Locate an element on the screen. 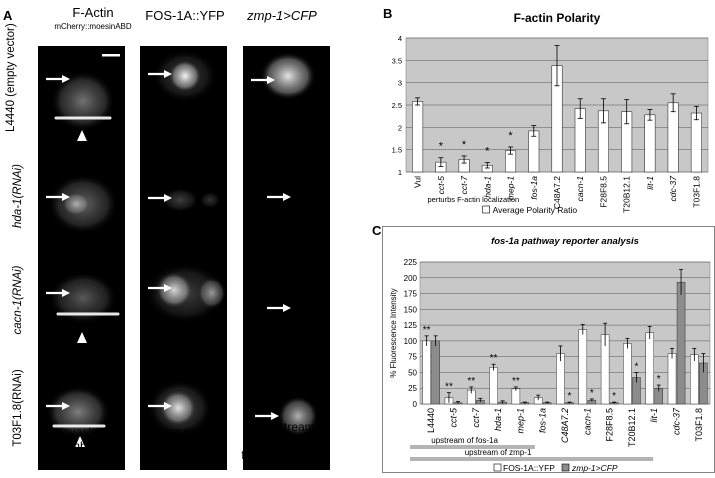 The image size is (715, 478). y-tick-label: 3.5 is located at coordinates (397, 60).